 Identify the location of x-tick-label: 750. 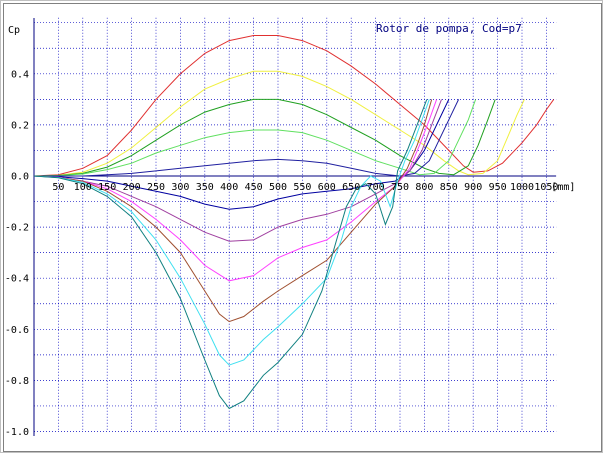
(400, 187).